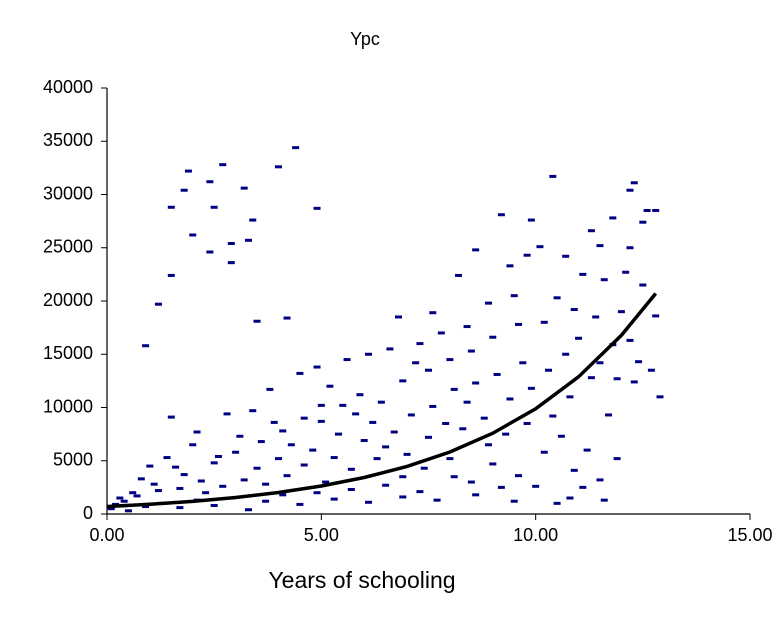 Image resolution: width=783 pixels, height=625 pixels. What do you see at coordinates (73, 460) in the screenshot?
I see `y-tick-label: 5000` at bounding box center [73, 460].